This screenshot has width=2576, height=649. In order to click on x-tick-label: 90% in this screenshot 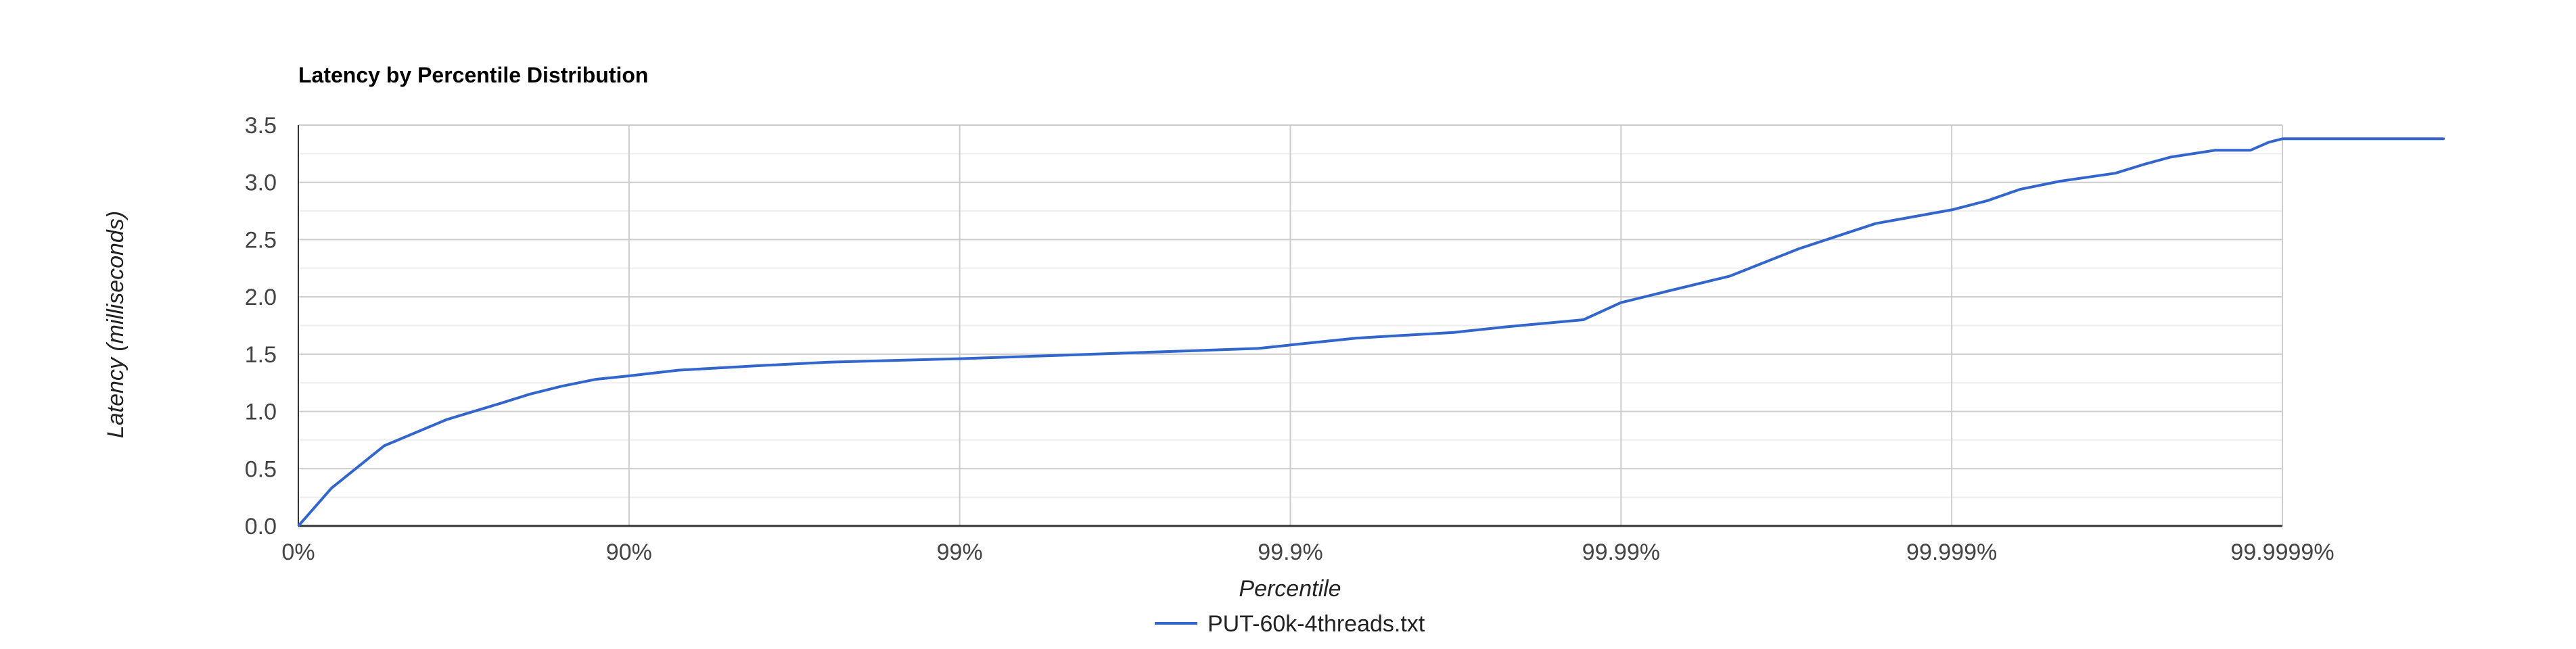, I will do `click(629, 552)`.